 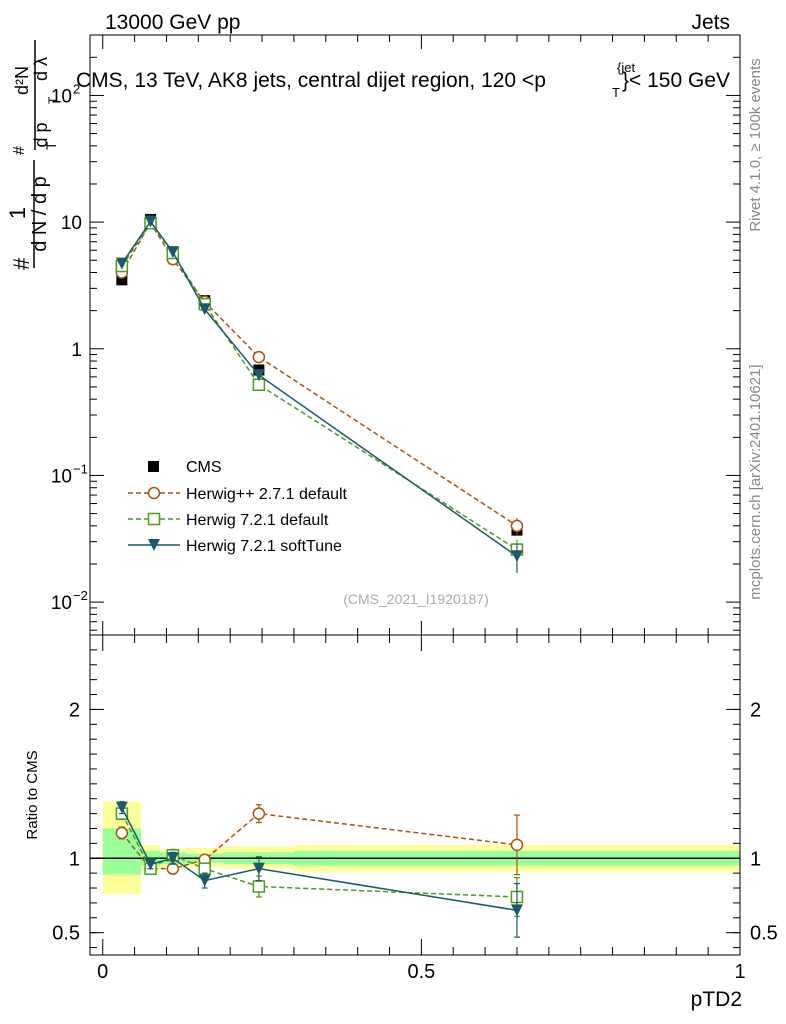 I want to click on legend-label-cms: CMS, so click(x=204, y=467).